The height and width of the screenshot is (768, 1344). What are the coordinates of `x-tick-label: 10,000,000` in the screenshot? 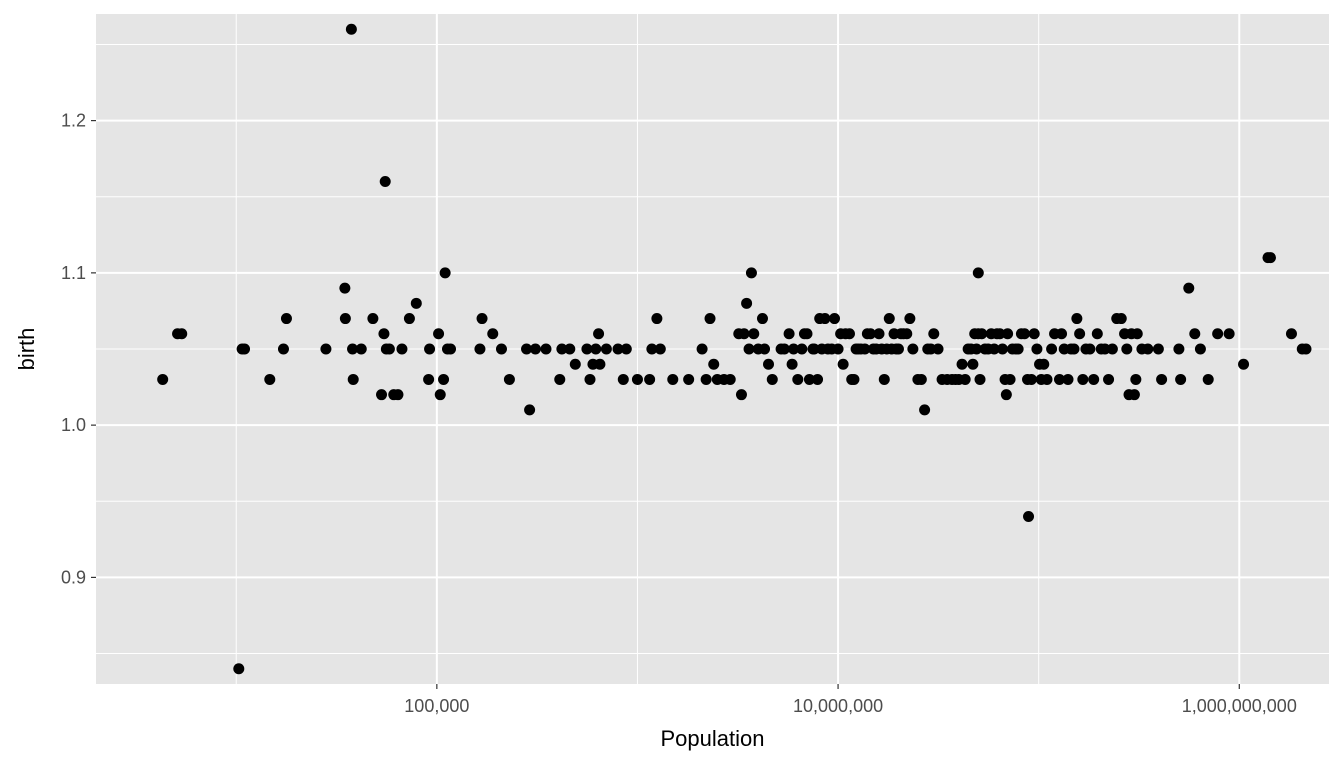 It's located at (838, 706).